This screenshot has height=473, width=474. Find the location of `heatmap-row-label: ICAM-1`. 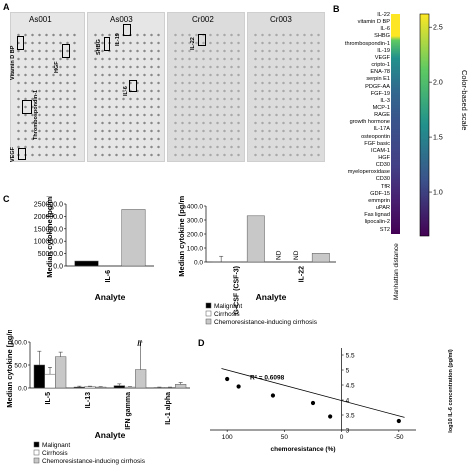

heatmap-row-label: ICAM-1 is located at coordinates (380, 150).